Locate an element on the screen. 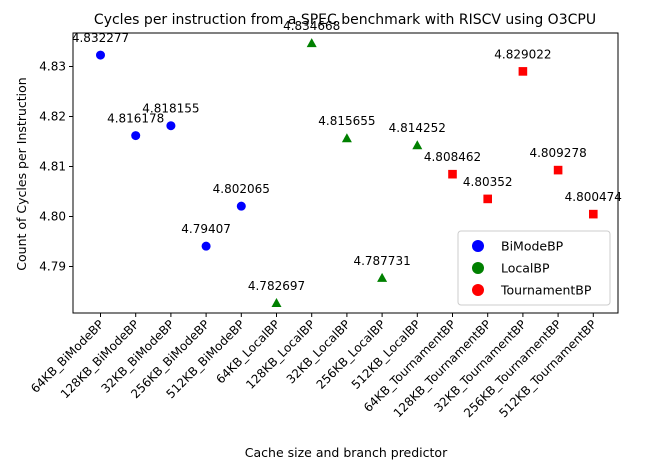 Image resolution: width=654 pixels, height=470 pixels. legend-label: BiModeBP is located at coordinates (532, 246).